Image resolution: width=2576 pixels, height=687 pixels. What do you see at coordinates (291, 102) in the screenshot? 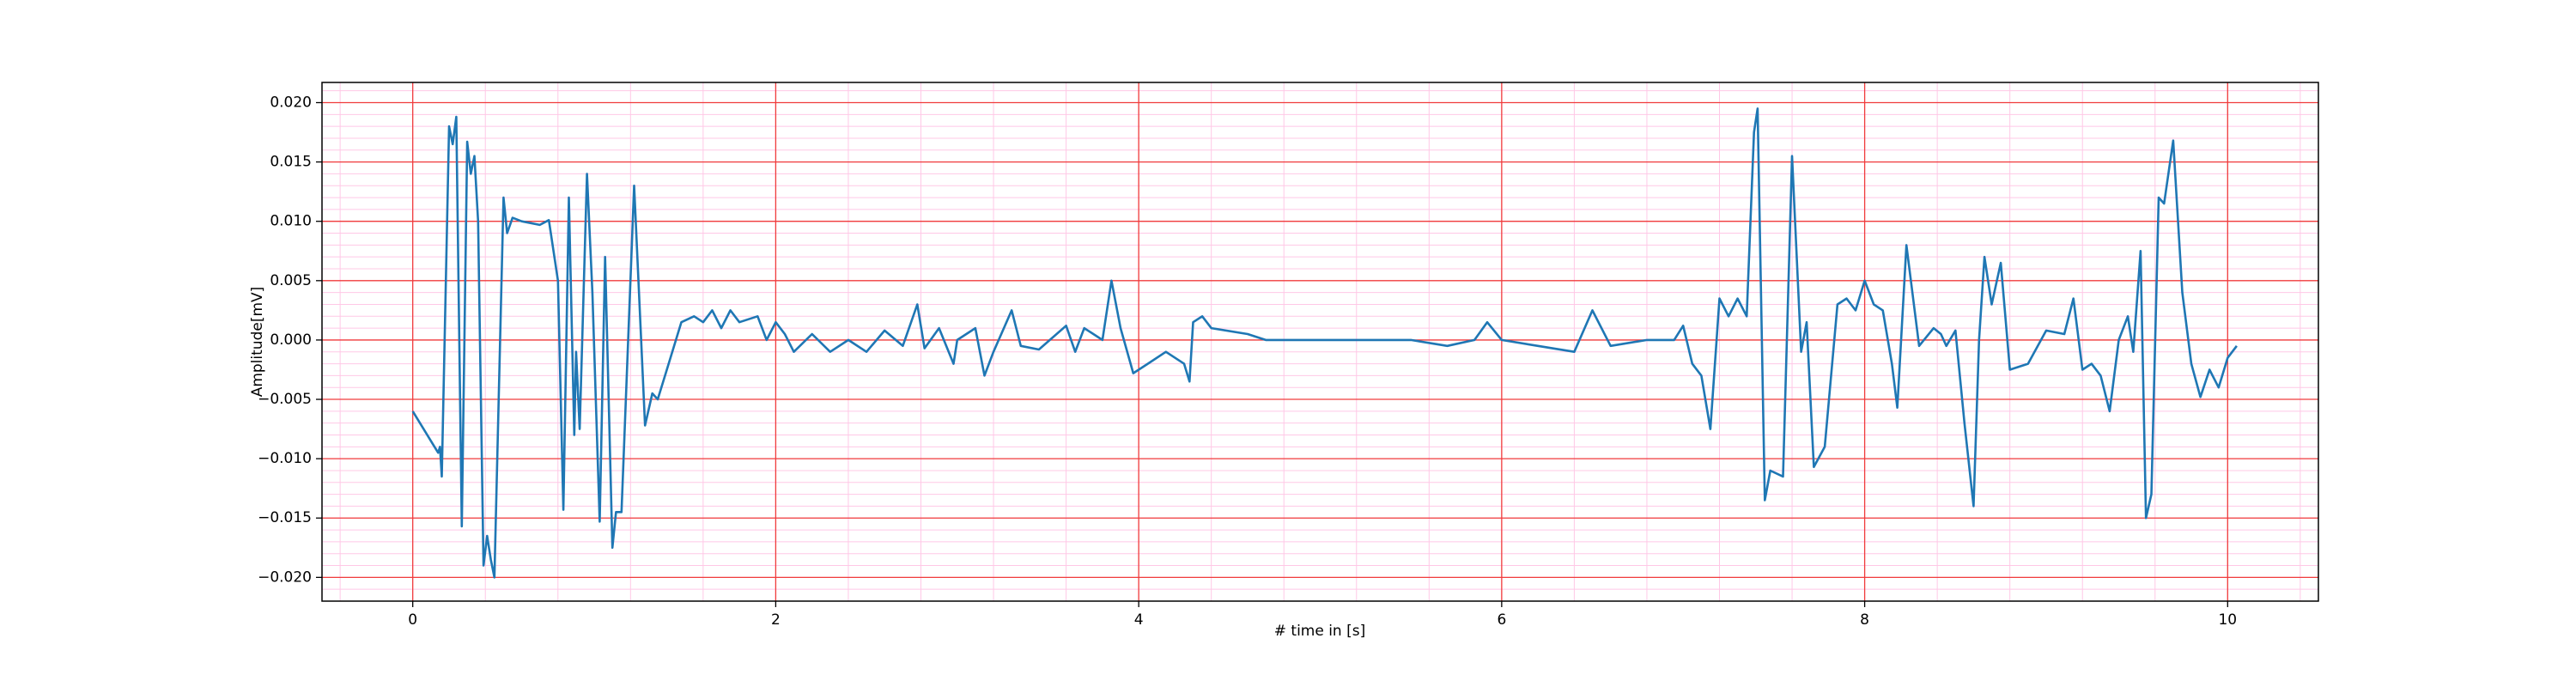
I see `y-tick-label: 0.020` at bounding box center [291, 102].